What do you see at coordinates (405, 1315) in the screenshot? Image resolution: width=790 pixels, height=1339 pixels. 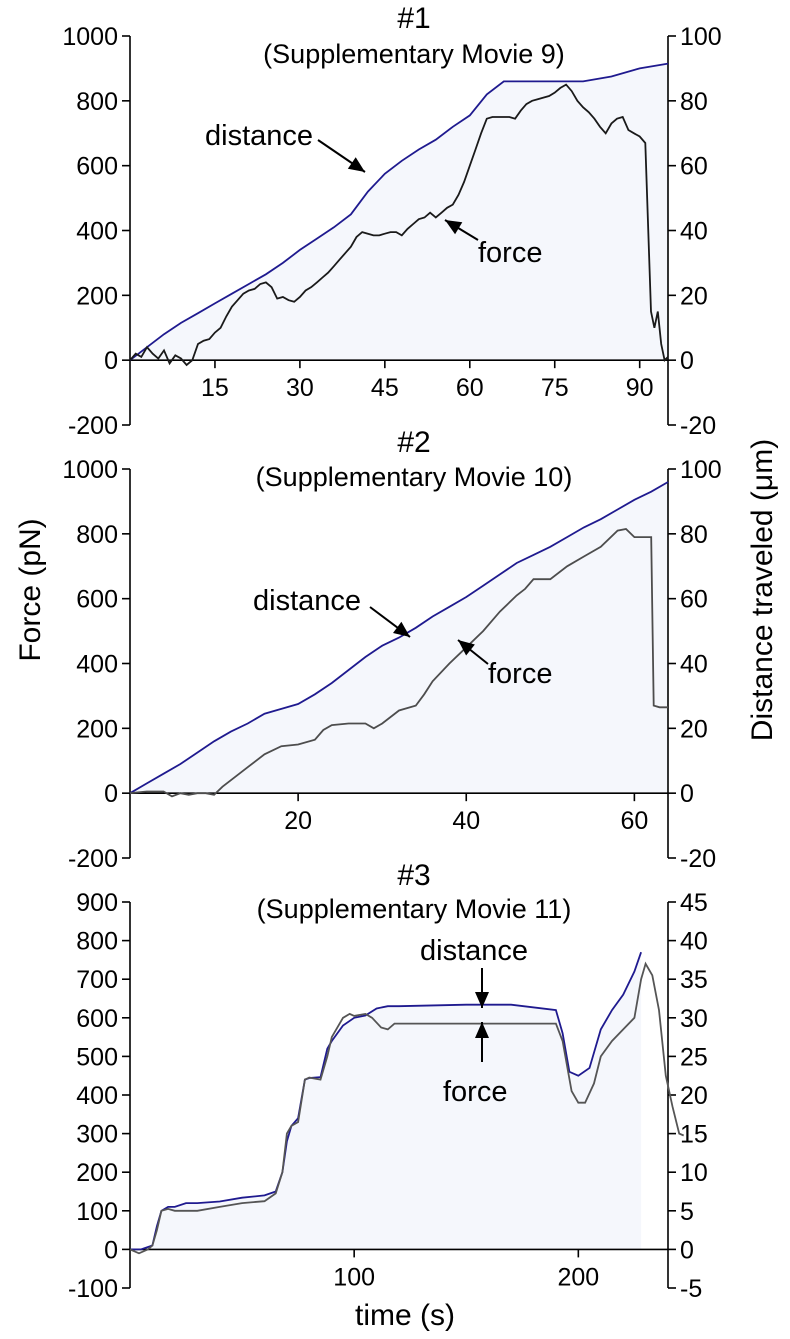 I see `x-axis-title: time (s)` at bounding box center [405, 1315].